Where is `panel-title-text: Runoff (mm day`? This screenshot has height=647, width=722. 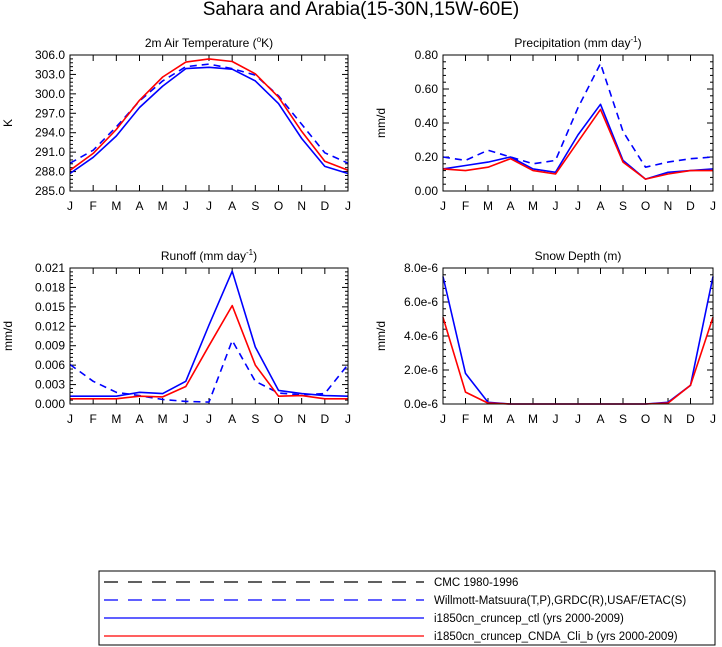 panel-title-text: Runoff (mm day is located at coordinates (203, 256).